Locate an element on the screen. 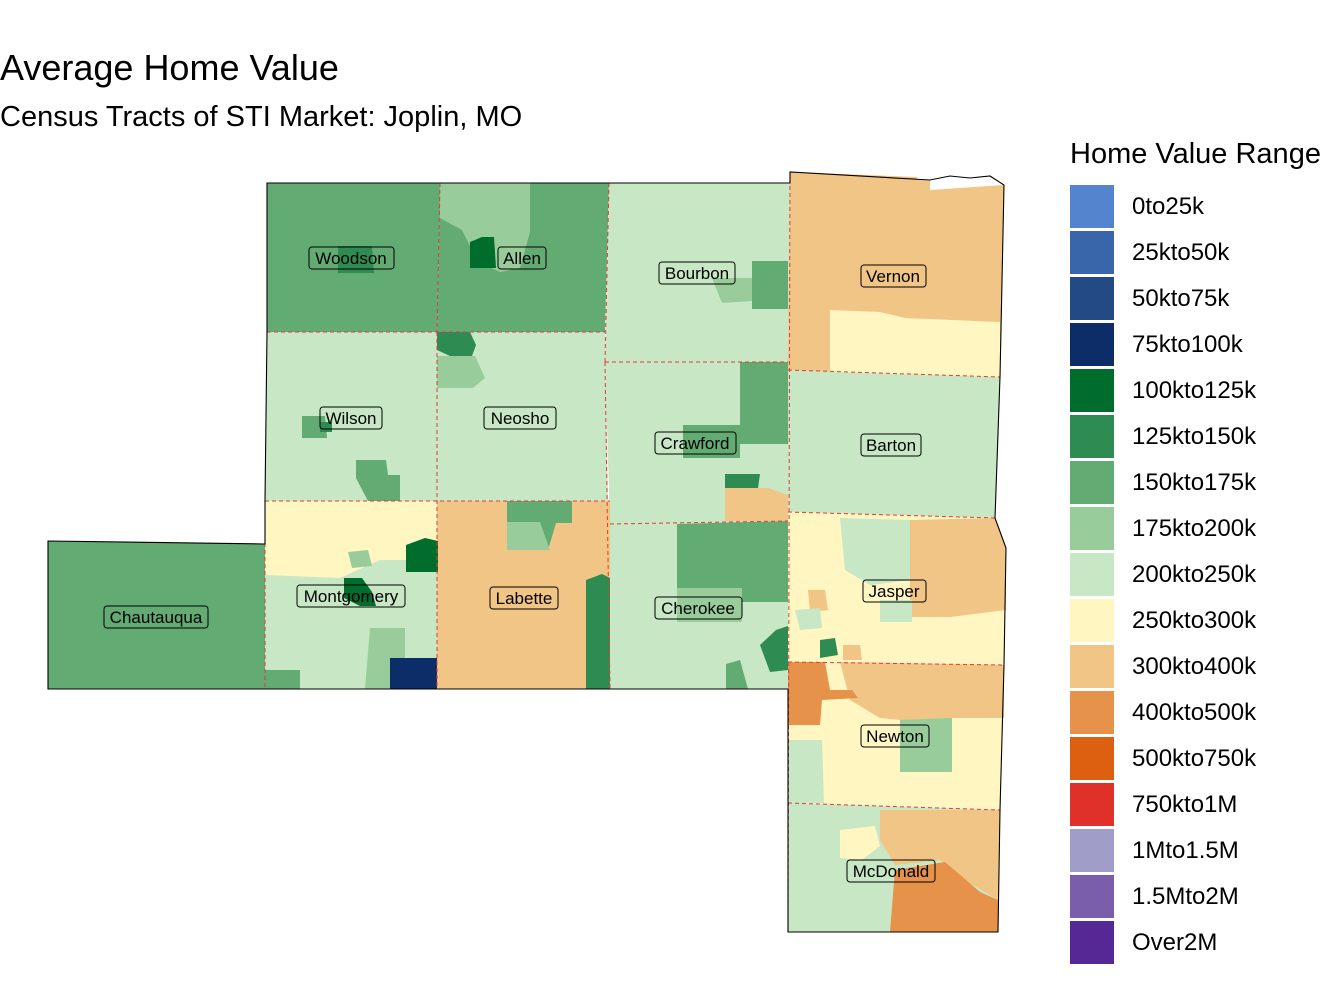 This screenshot has width=1344, height=1008. county-label-neosho: Neosho is located at coordinates (520, 418).